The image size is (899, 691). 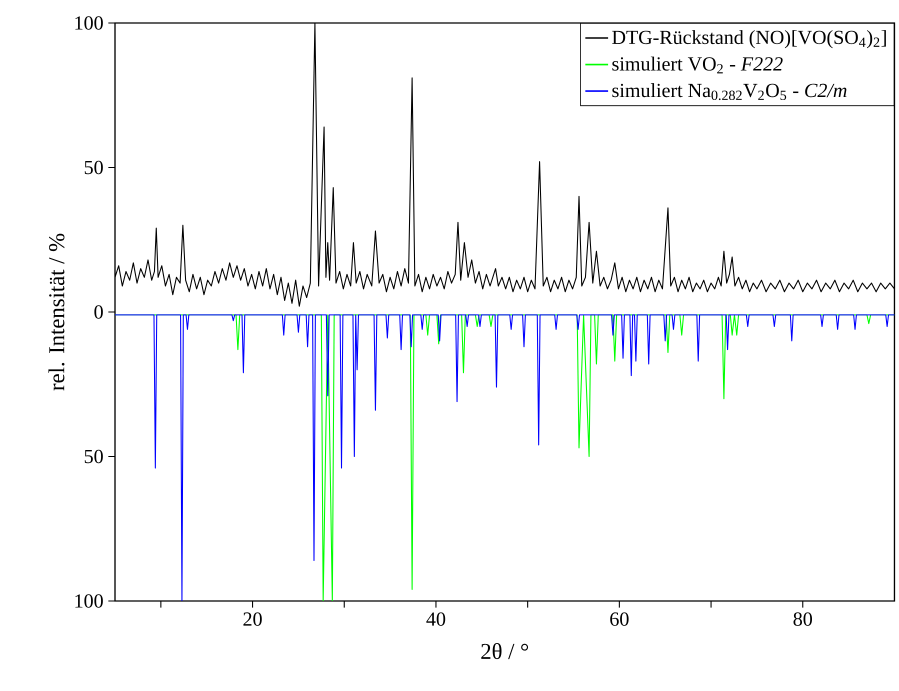 I want to click on legend-label: DTG-Rückstand (NO)[VO(SO$_{4}$)$_{2}$], so click(x=749, y=39).